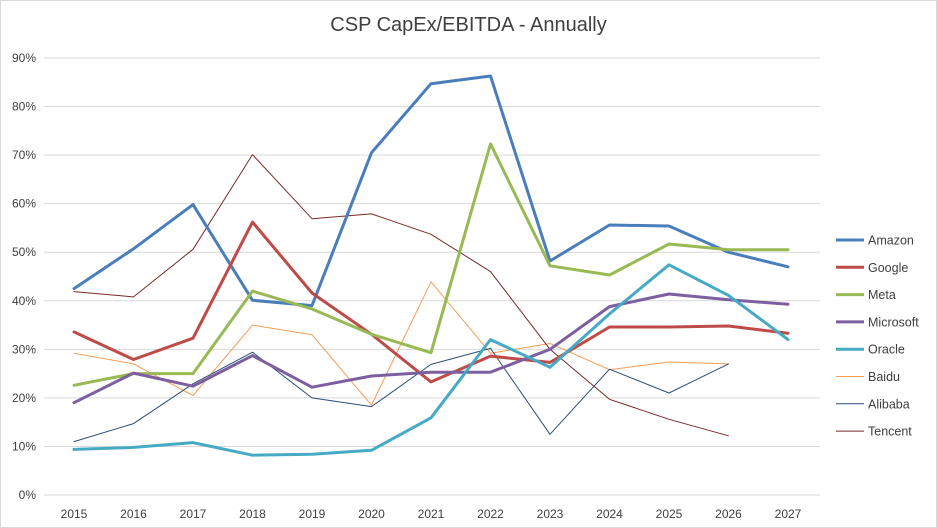  I want to click on legend-label-meta: Meta, so click(882, 295).